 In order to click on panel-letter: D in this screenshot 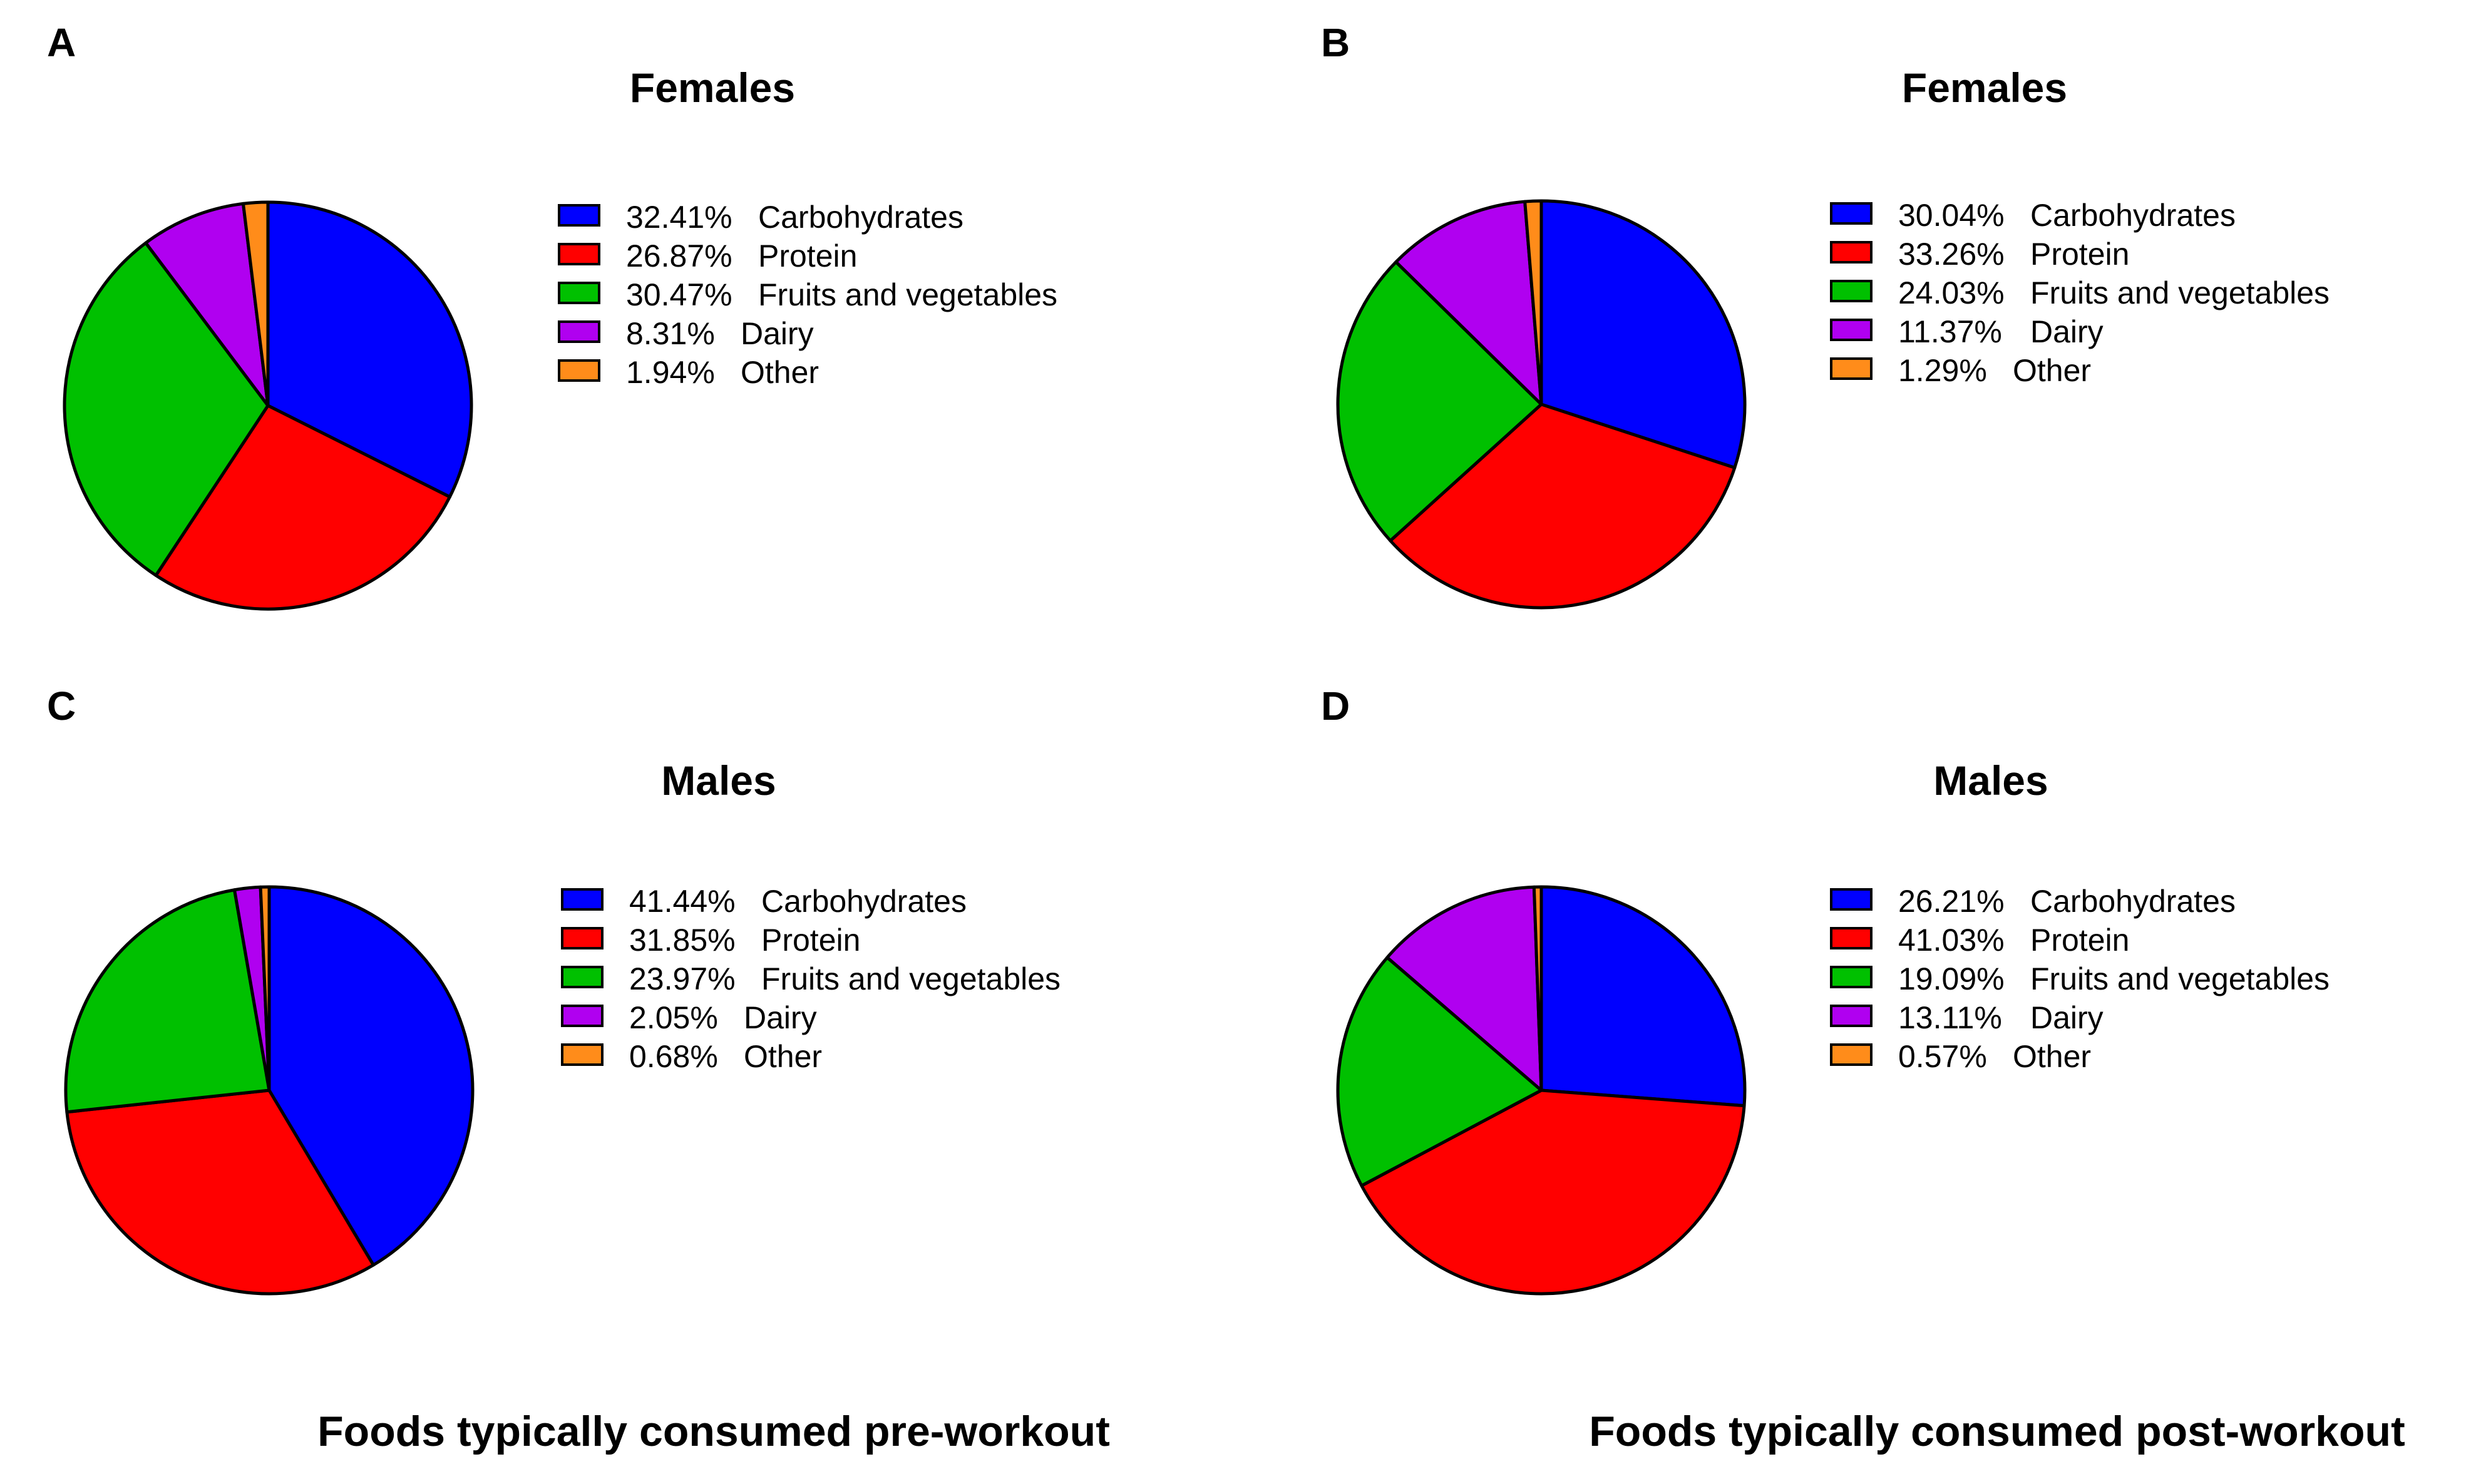, I will do `click(1336, 706)`.